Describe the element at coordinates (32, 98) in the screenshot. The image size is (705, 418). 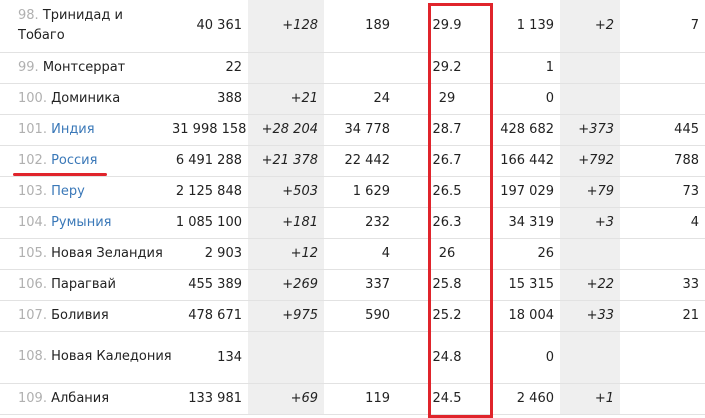
I see `rank-number: 100.` at that location.